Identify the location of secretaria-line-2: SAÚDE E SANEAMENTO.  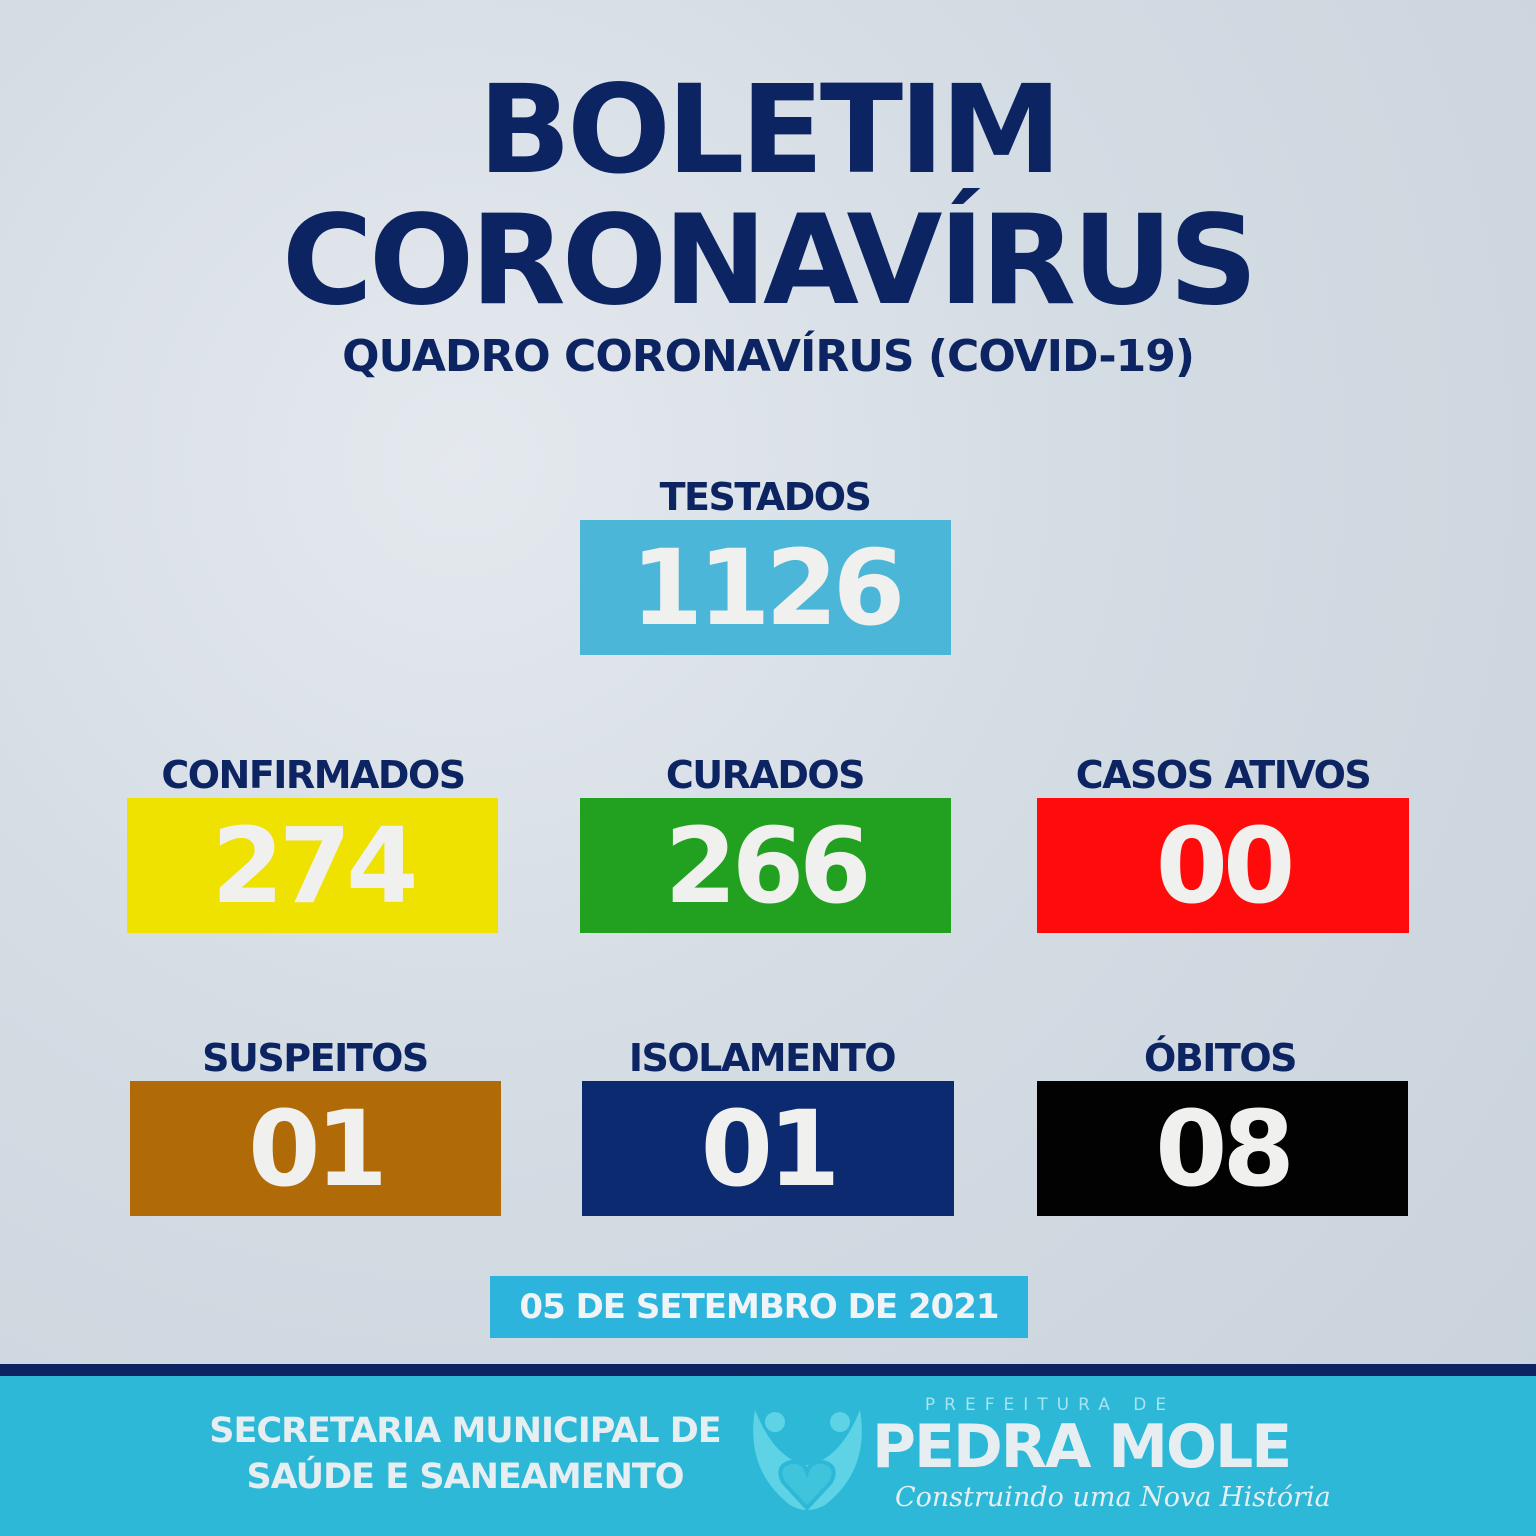
(465, 1477).